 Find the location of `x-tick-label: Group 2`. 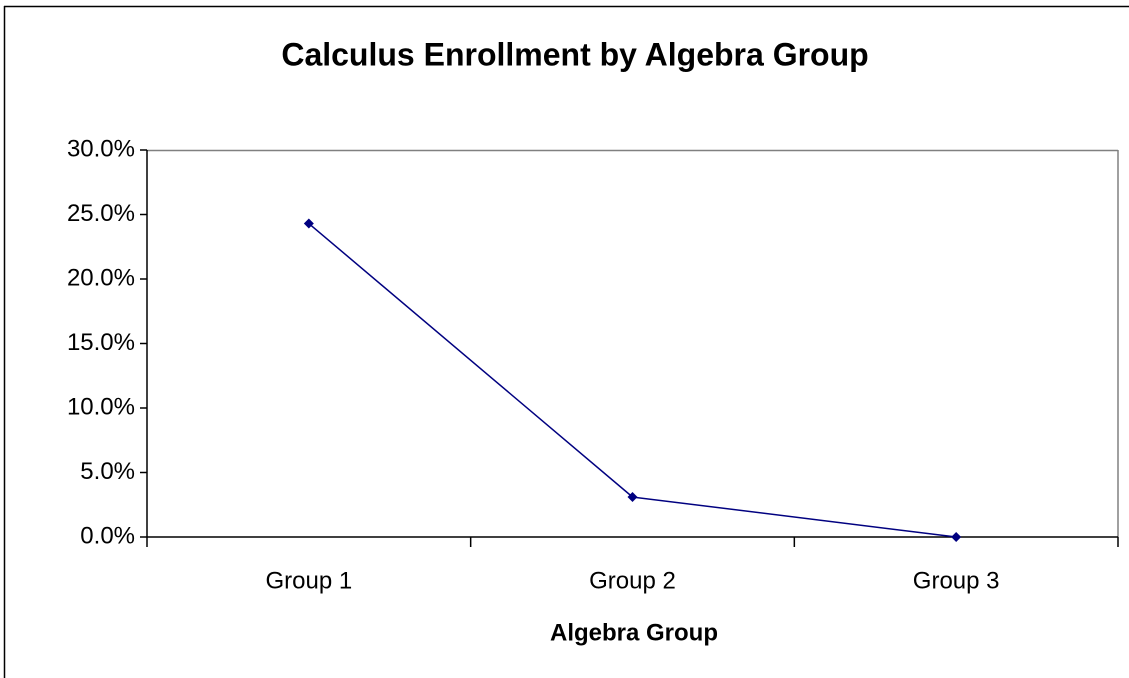

x-tick-label: Group 2 is located at coordinates (632, 580).